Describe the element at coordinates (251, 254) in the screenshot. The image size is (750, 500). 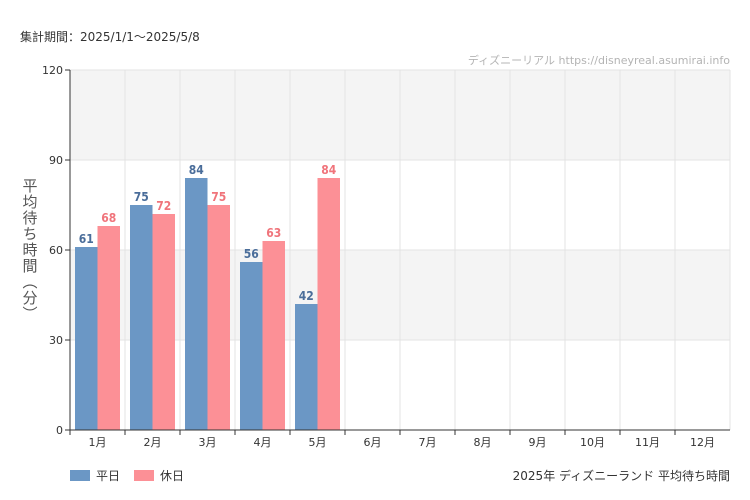
I see `data-label-weekday: 56` at that location.